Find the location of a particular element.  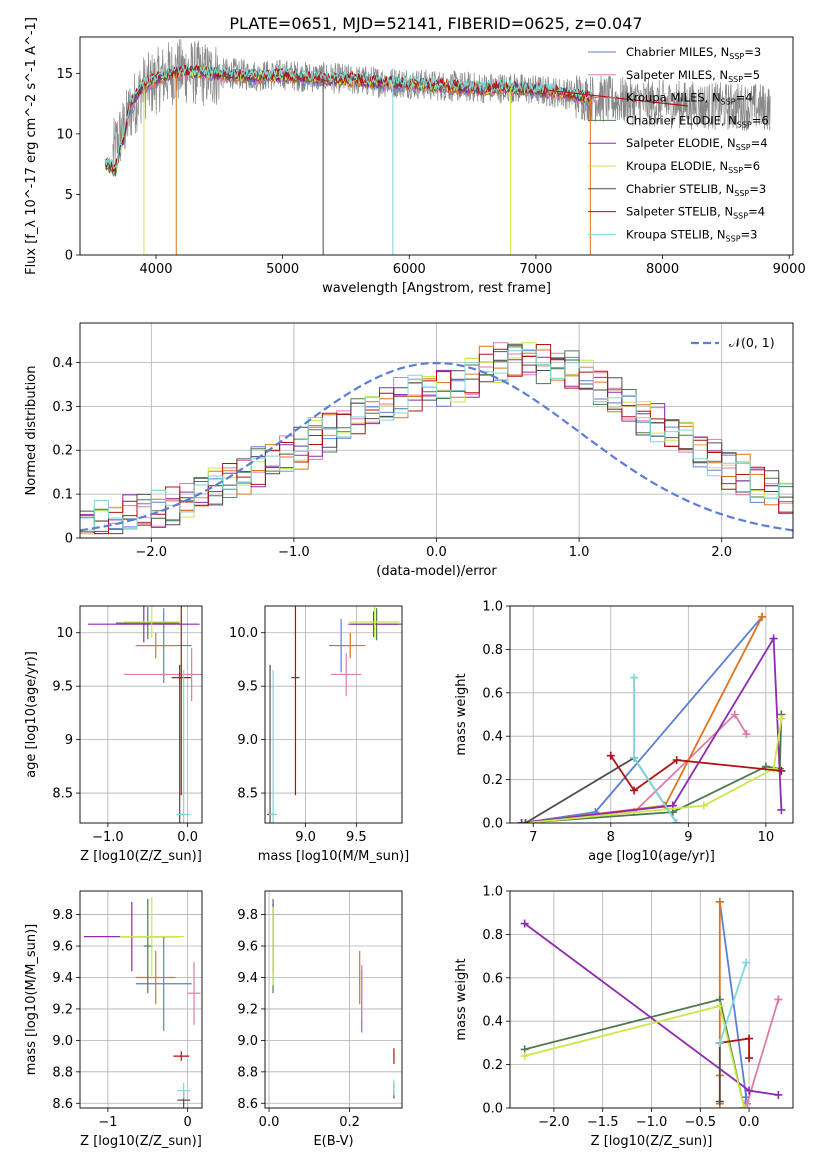

legend-label-chabrier-stelib: Chabrier STELIB, NSSP=3 is located at coordinates (696, 190).